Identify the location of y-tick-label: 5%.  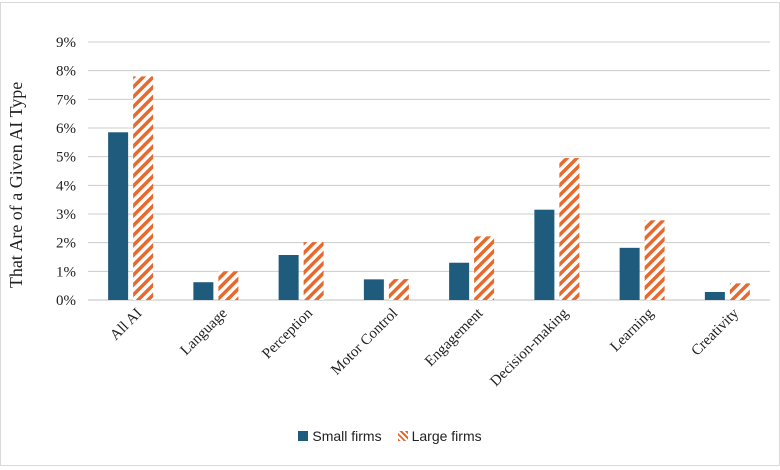
(66, 158).